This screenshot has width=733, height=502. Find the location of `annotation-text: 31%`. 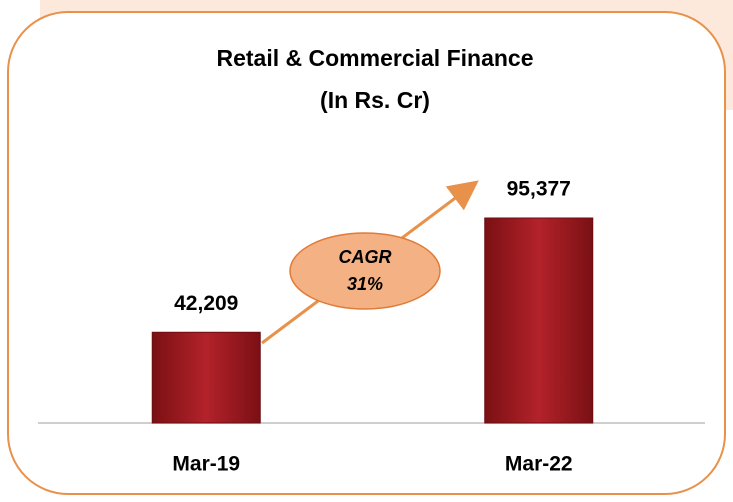

annotation-text: 31% is located at coordinates (365, 284).